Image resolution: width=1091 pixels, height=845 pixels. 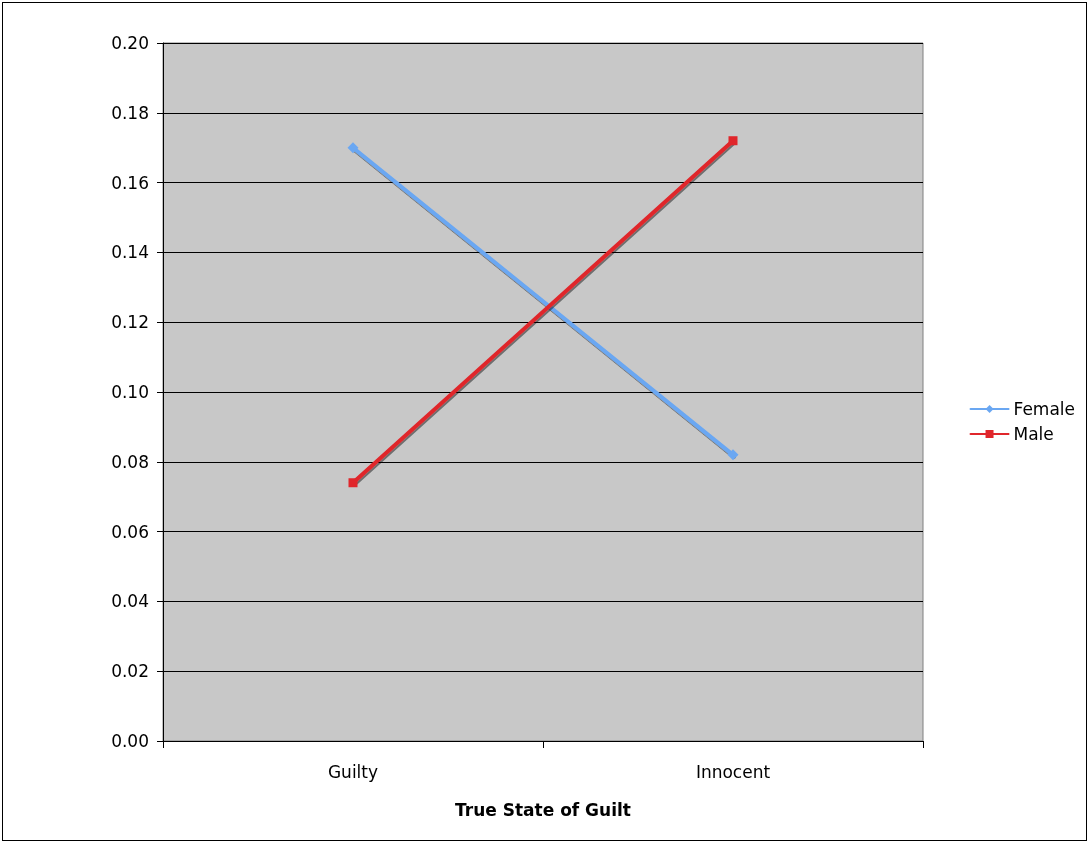 What do you see at coordinates (1044, 409) in the screenshot?
I see `legend-label: Female` at bounding box center [1044, 409].